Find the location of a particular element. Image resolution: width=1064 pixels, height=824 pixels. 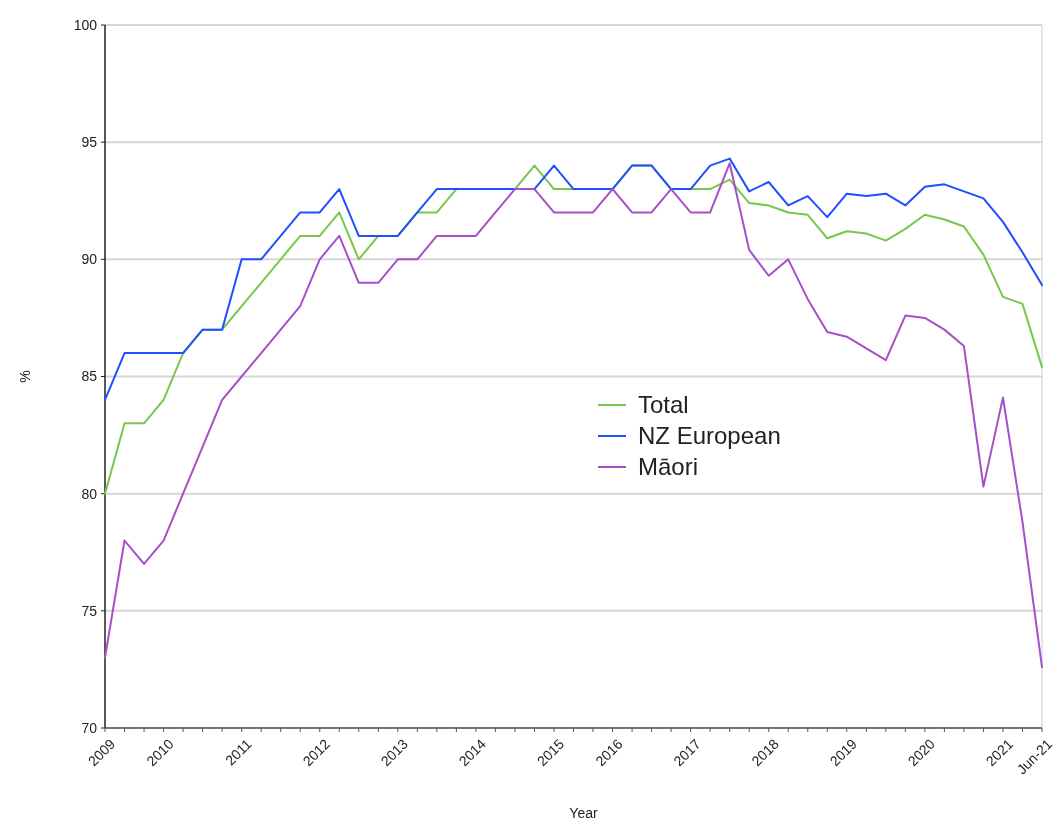

y-tick-label: 90 is located at coordinates (89, 259).